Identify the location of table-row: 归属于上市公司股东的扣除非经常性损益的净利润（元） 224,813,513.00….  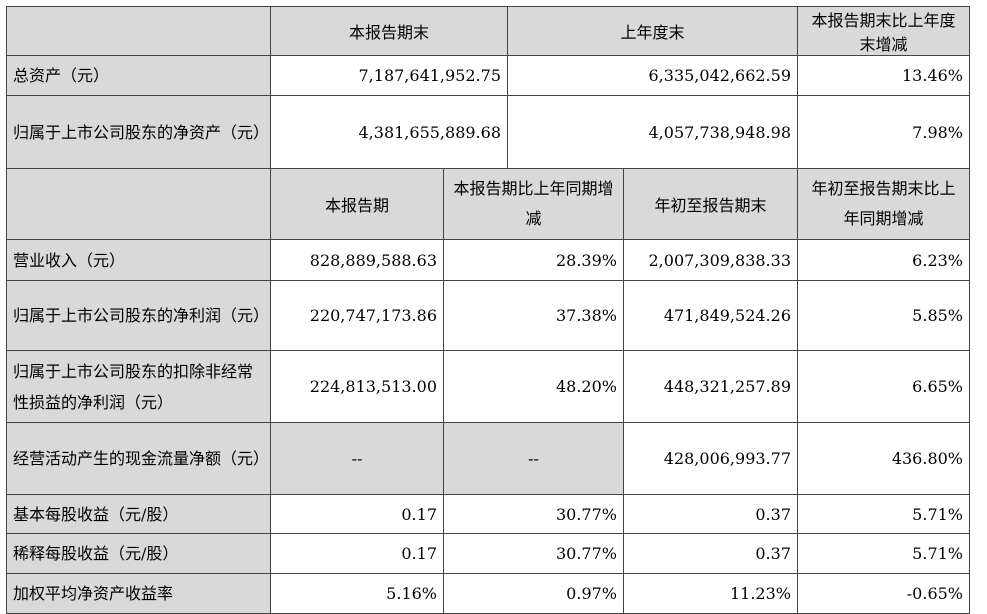
(488, 386).